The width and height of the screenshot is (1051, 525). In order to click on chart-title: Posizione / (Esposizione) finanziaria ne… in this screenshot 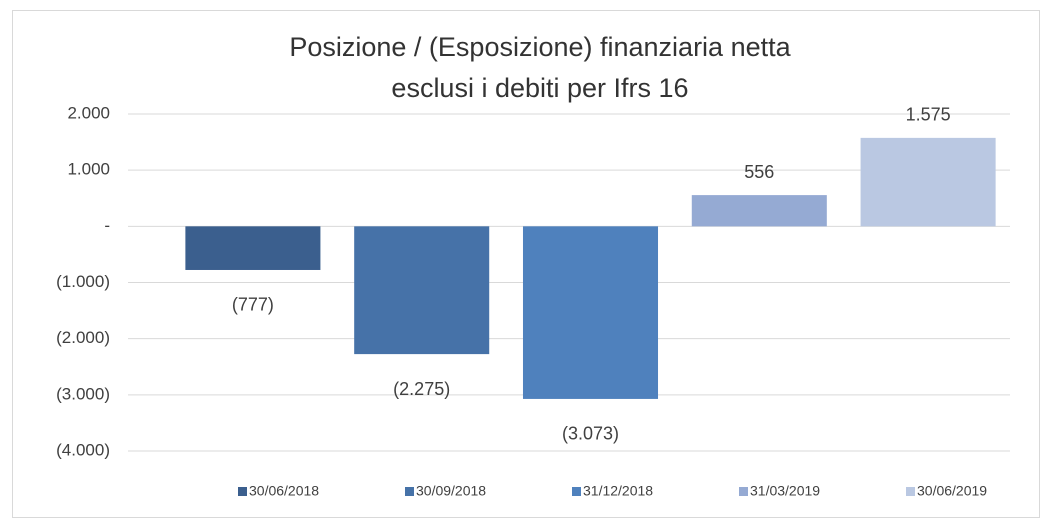, I will do `click(540, 47)`.